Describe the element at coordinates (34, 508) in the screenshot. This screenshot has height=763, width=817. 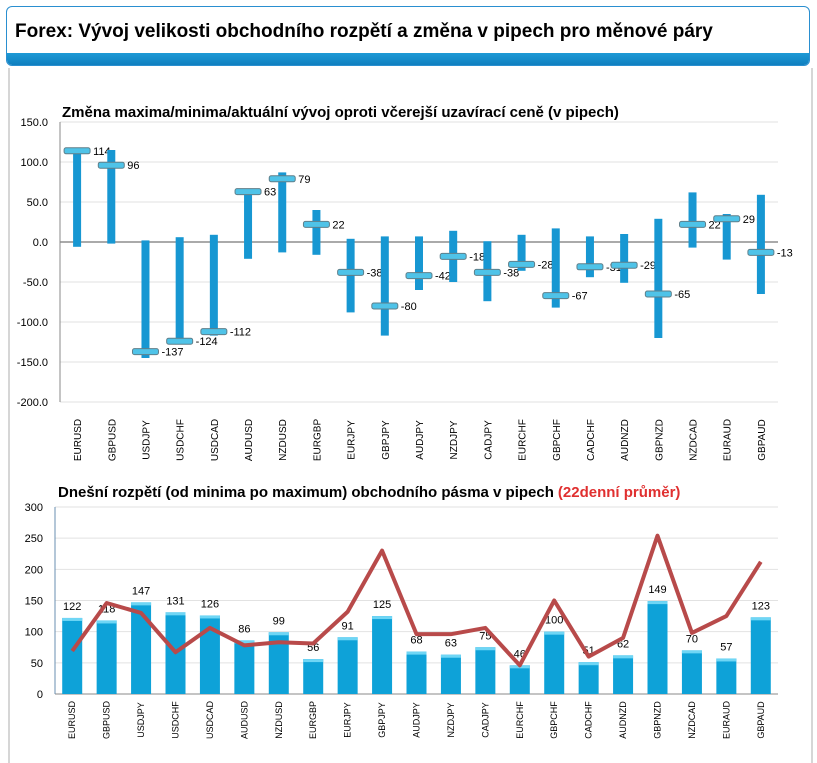
I see `y-tick-label: 300` at that location.